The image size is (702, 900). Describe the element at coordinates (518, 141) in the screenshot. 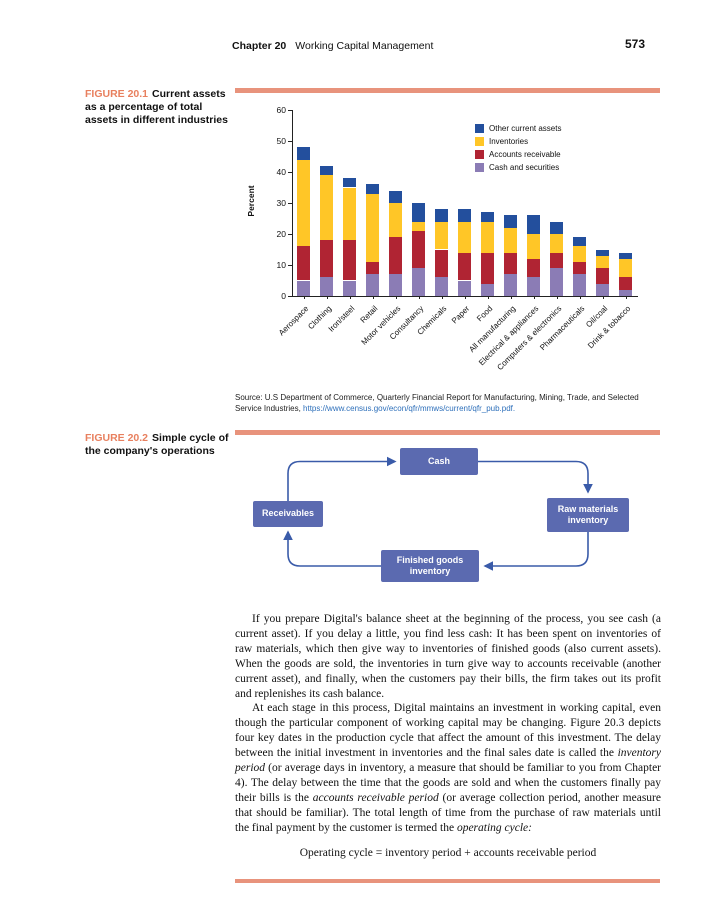

I see `legend-item: Inventories` at that location.